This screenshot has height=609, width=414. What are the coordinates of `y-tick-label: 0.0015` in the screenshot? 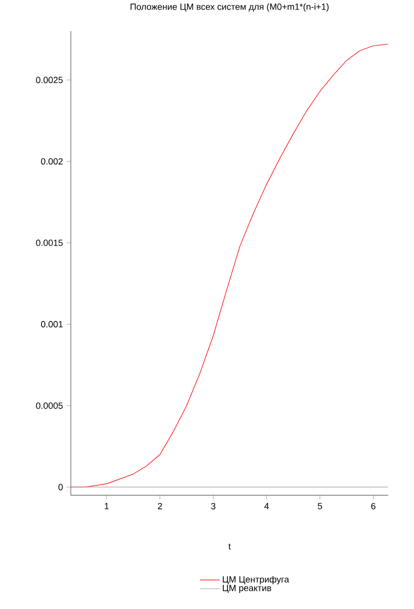 It's located at (49, 243).